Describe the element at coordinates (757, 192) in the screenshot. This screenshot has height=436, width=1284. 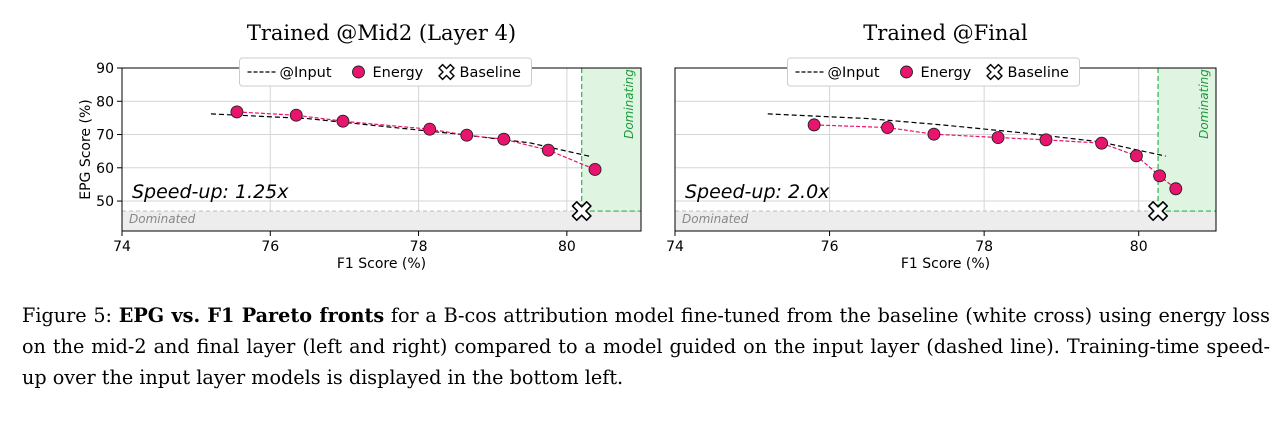
I see `speedup-annotation: Speed-up: 2.0x` at that location.